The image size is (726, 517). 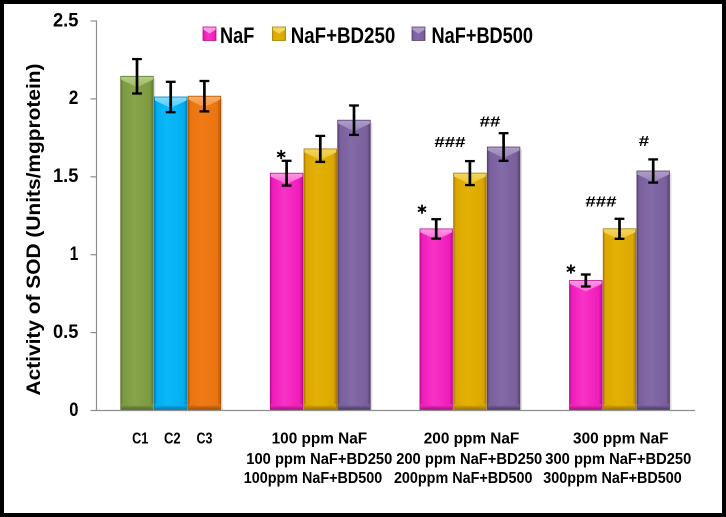 I want to click on svg-text: 100 ppm NaF+BD250, so click(x=319, y=459).